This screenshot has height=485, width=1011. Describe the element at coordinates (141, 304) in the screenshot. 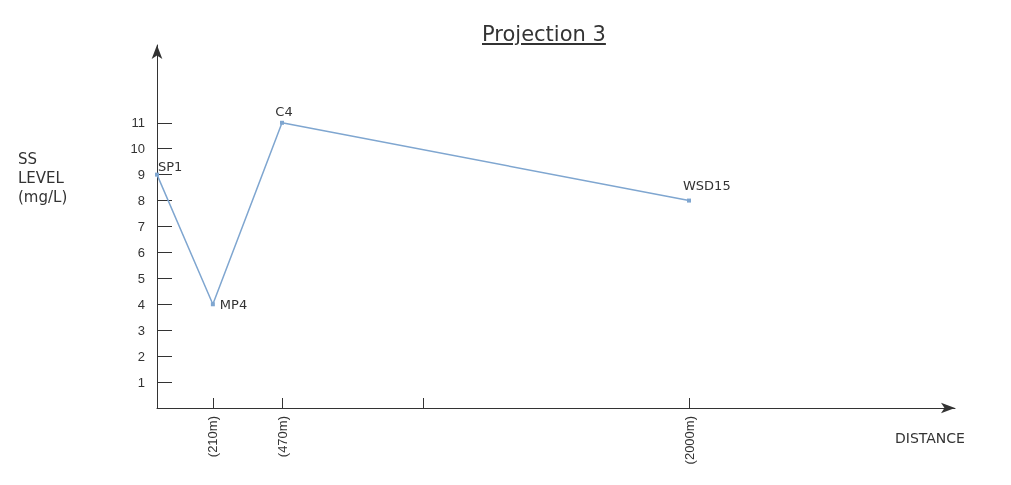

I see `y-tick-label: 4` at that location.